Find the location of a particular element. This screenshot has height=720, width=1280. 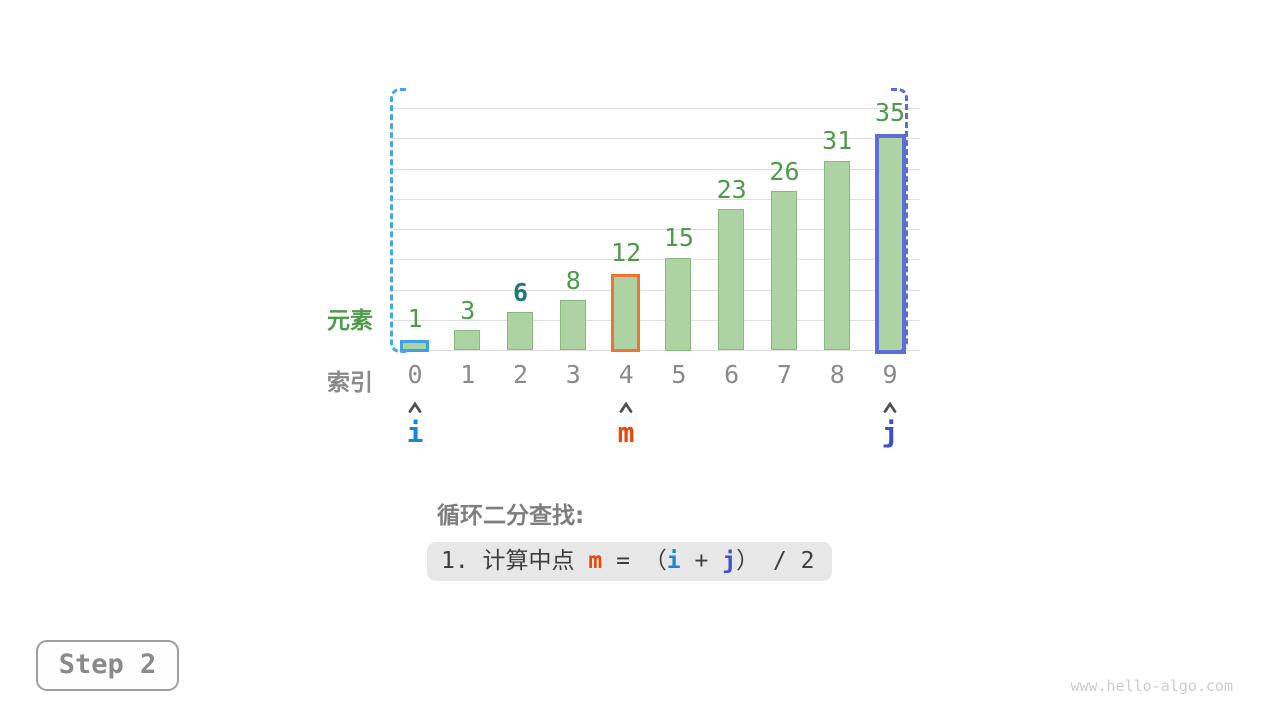

var-j-label: j is located at coordinates (729, 561).